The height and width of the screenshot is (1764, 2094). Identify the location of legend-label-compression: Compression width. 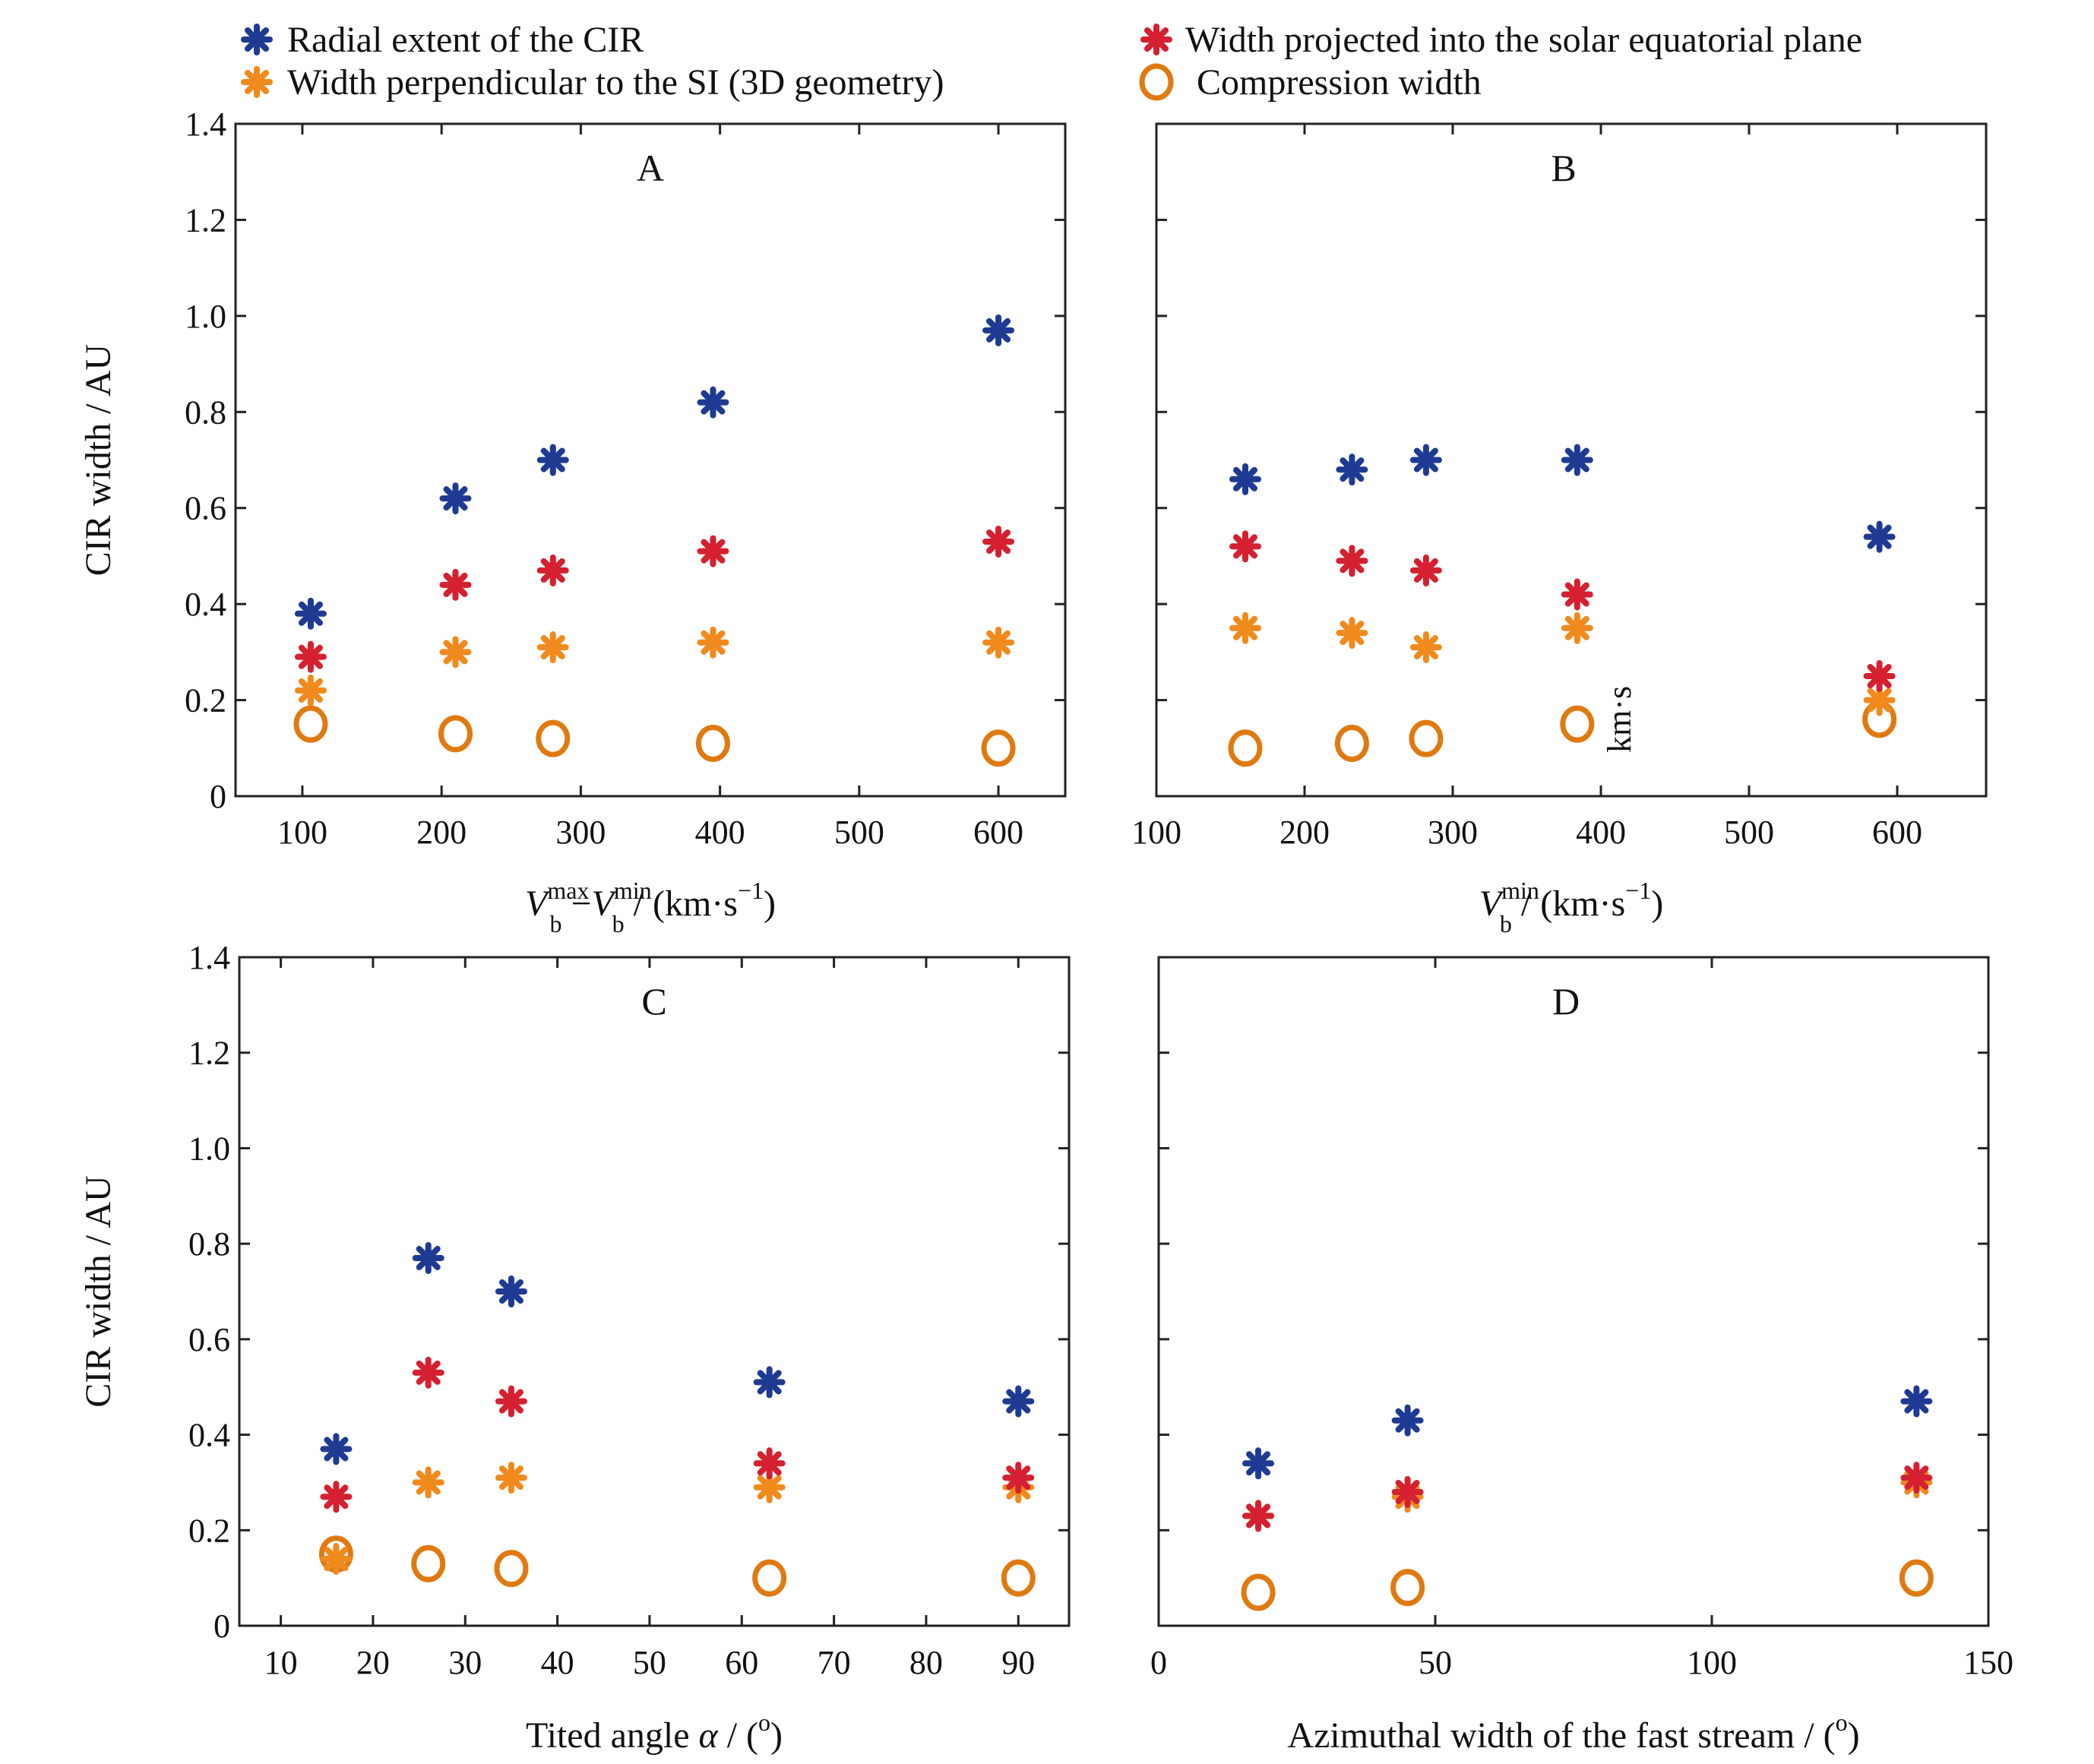
(1339, 82).